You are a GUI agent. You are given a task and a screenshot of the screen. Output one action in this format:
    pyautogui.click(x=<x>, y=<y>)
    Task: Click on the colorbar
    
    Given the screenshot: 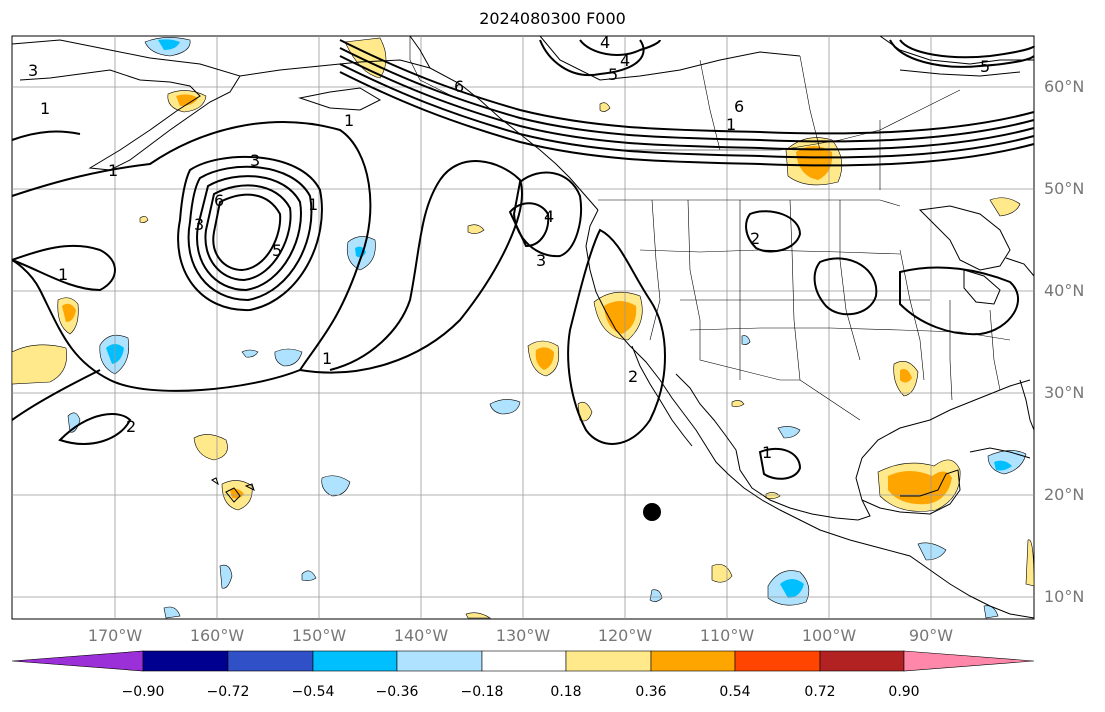 What is the action you would take?
    pyautogui.click(x=523, y=661)
    